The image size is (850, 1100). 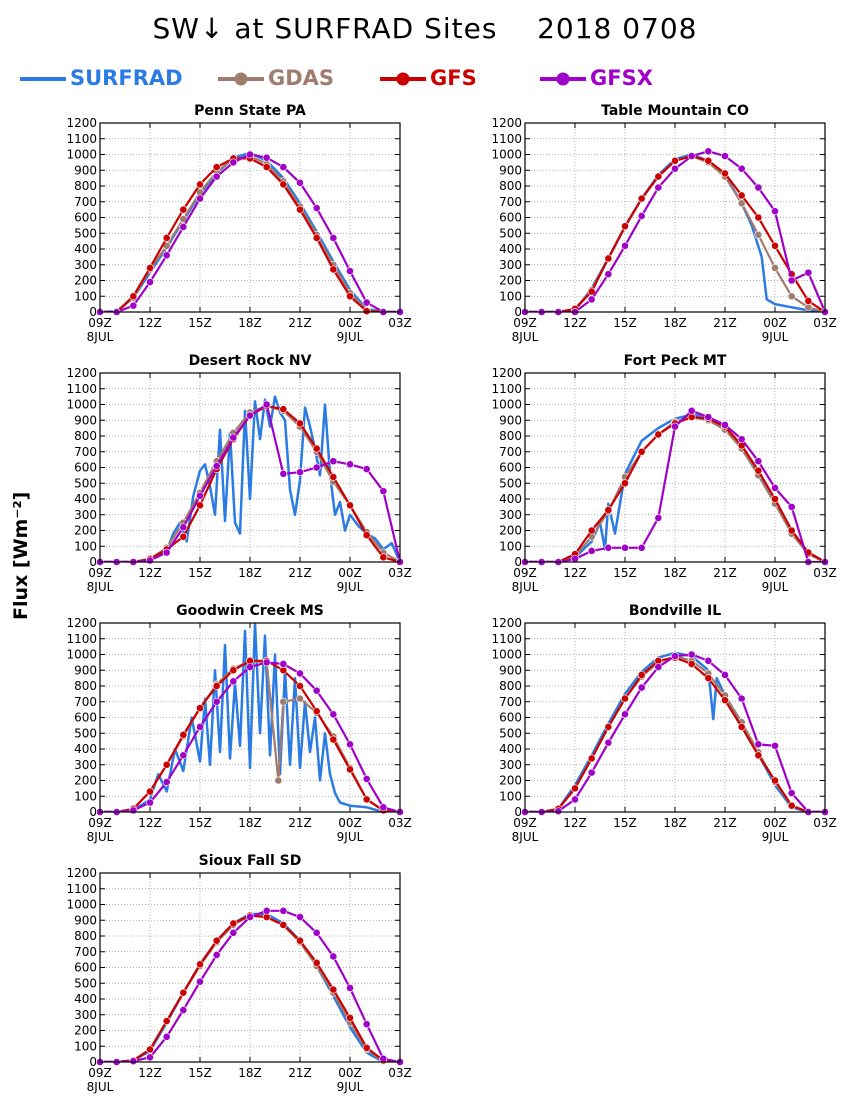 What do you see at coordinates (510, 515) in the screenshot?
I see `y-tick-label-fort-peck-mt: 300` at bounding box center [510, 515].